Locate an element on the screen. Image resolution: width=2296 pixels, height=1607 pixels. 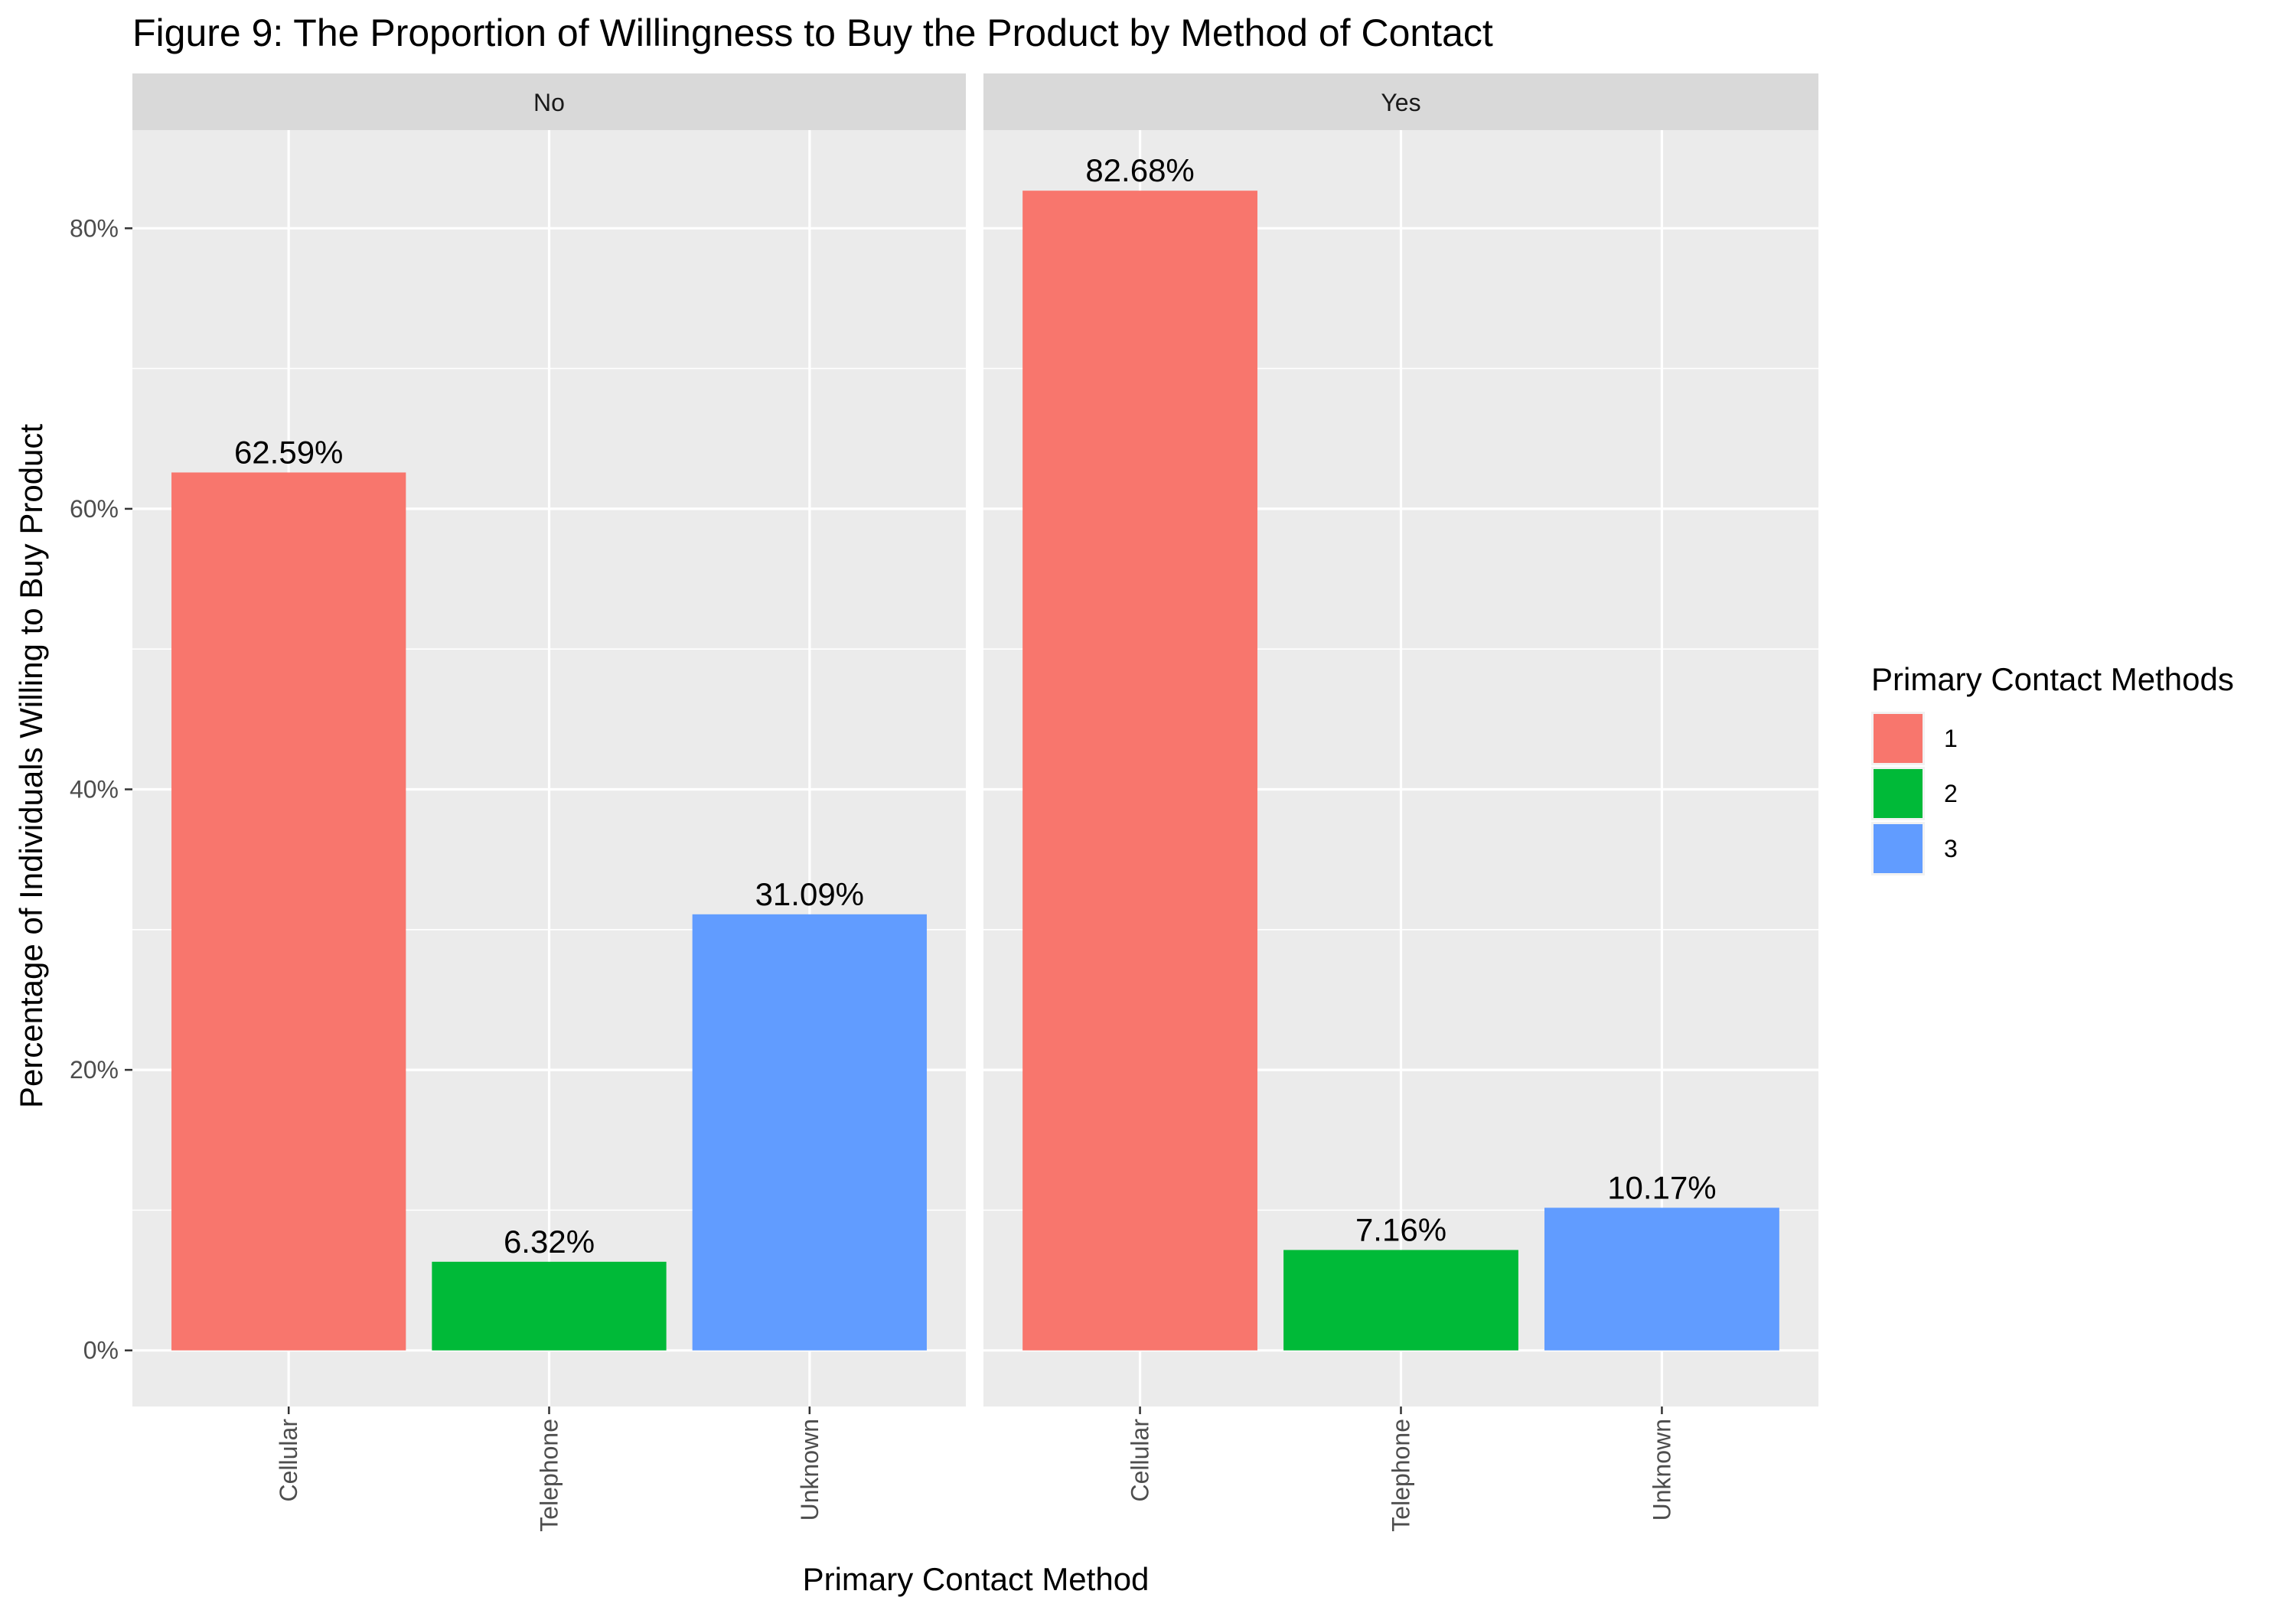
data-label: 31.09% is located at coordinates (809, 894).